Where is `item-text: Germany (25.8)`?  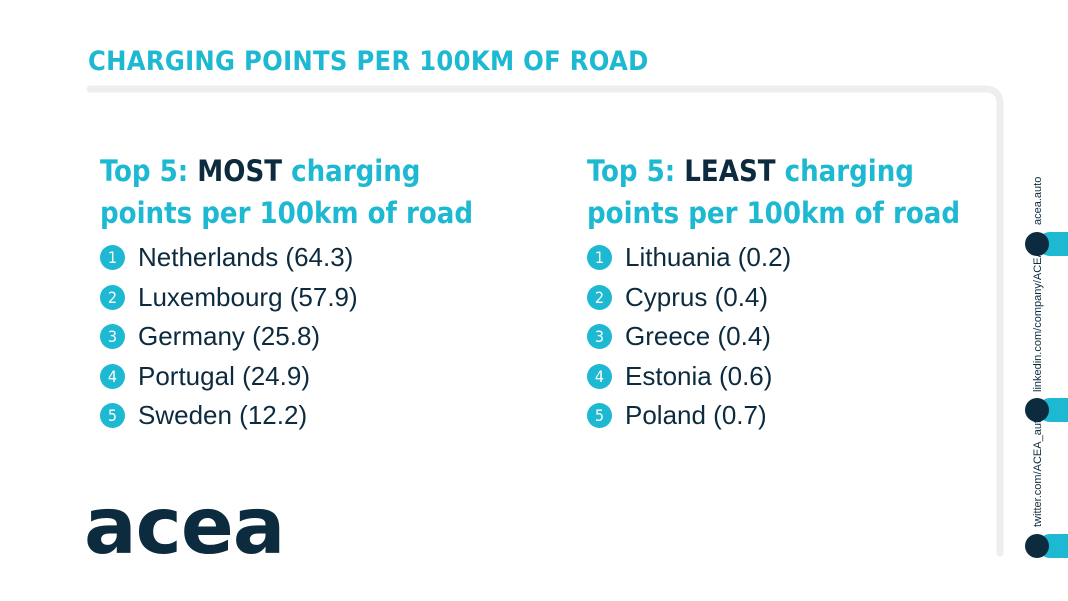
item-text: Germany (25.8) is located at coordinates (229, 336).